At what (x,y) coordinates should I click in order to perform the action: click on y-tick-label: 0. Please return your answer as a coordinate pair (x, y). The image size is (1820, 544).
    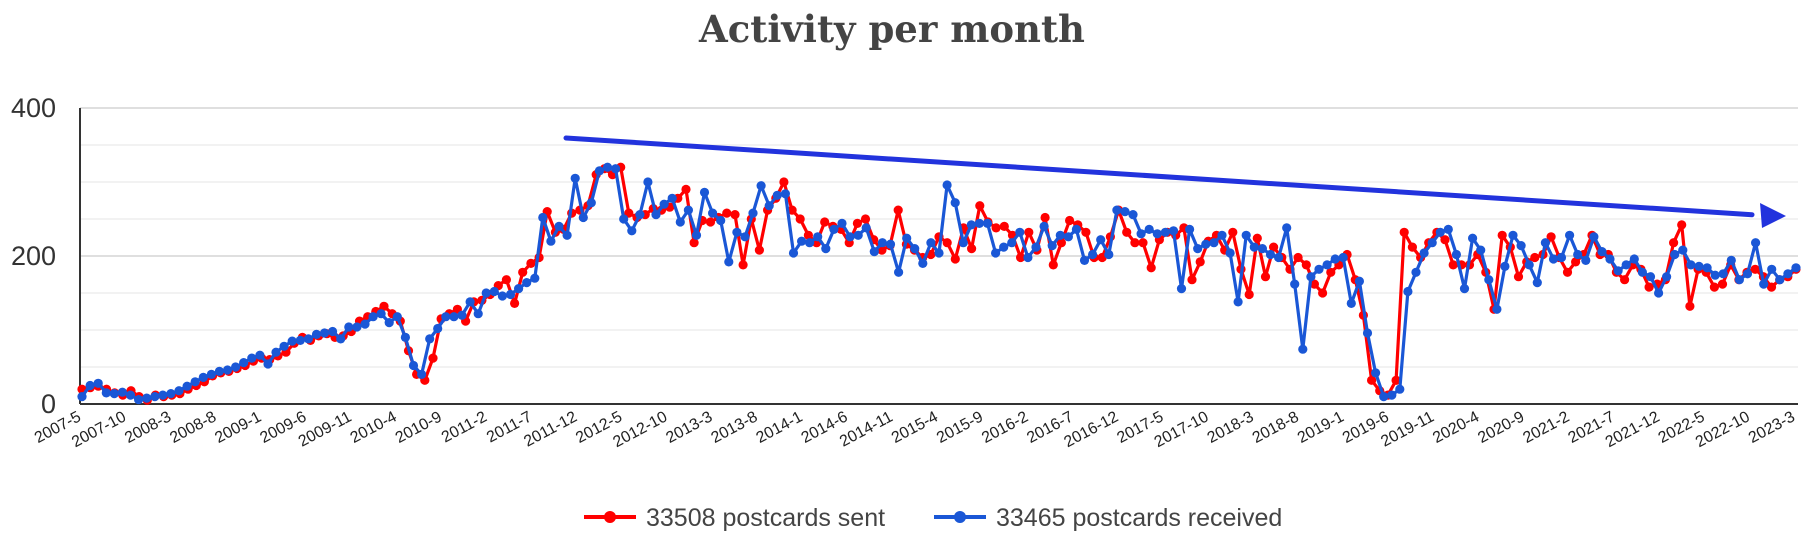
    Looking at the image, I should click on (48, 404).